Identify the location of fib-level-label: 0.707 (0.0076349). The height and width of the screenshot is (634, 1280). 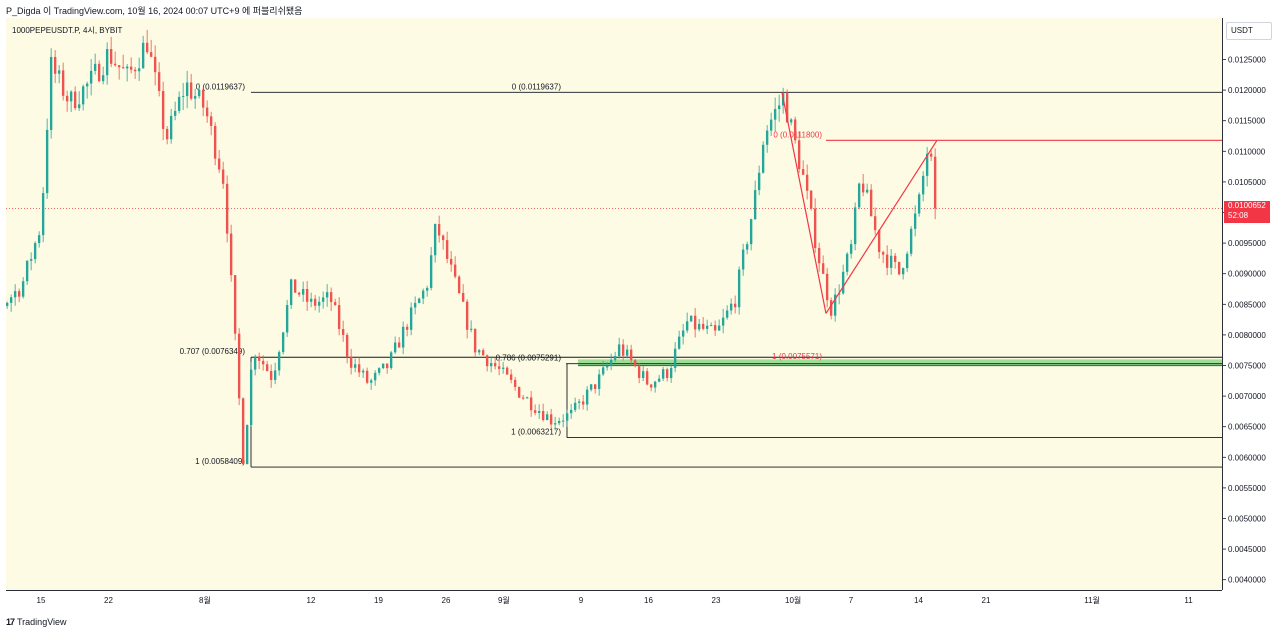
(213, 351).